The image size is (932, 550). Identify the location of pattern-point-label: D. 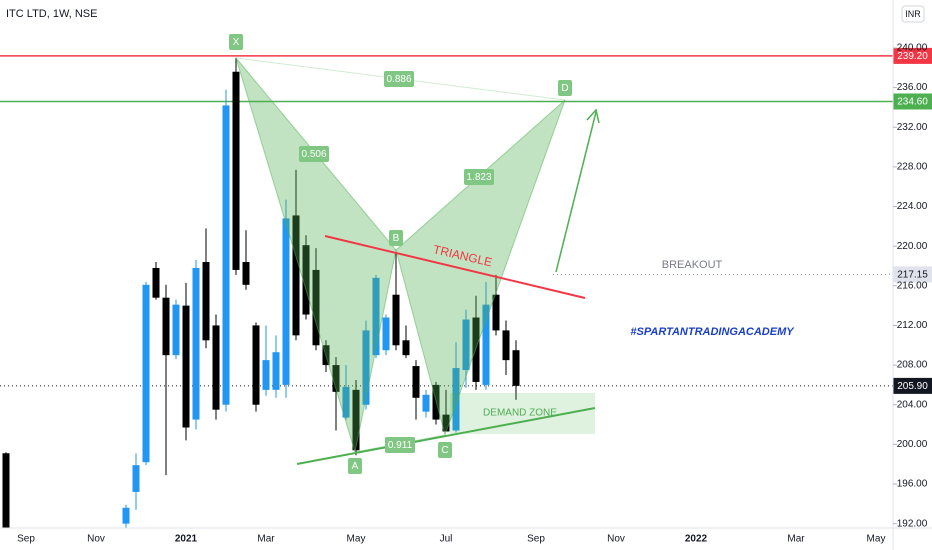
(564, 88).